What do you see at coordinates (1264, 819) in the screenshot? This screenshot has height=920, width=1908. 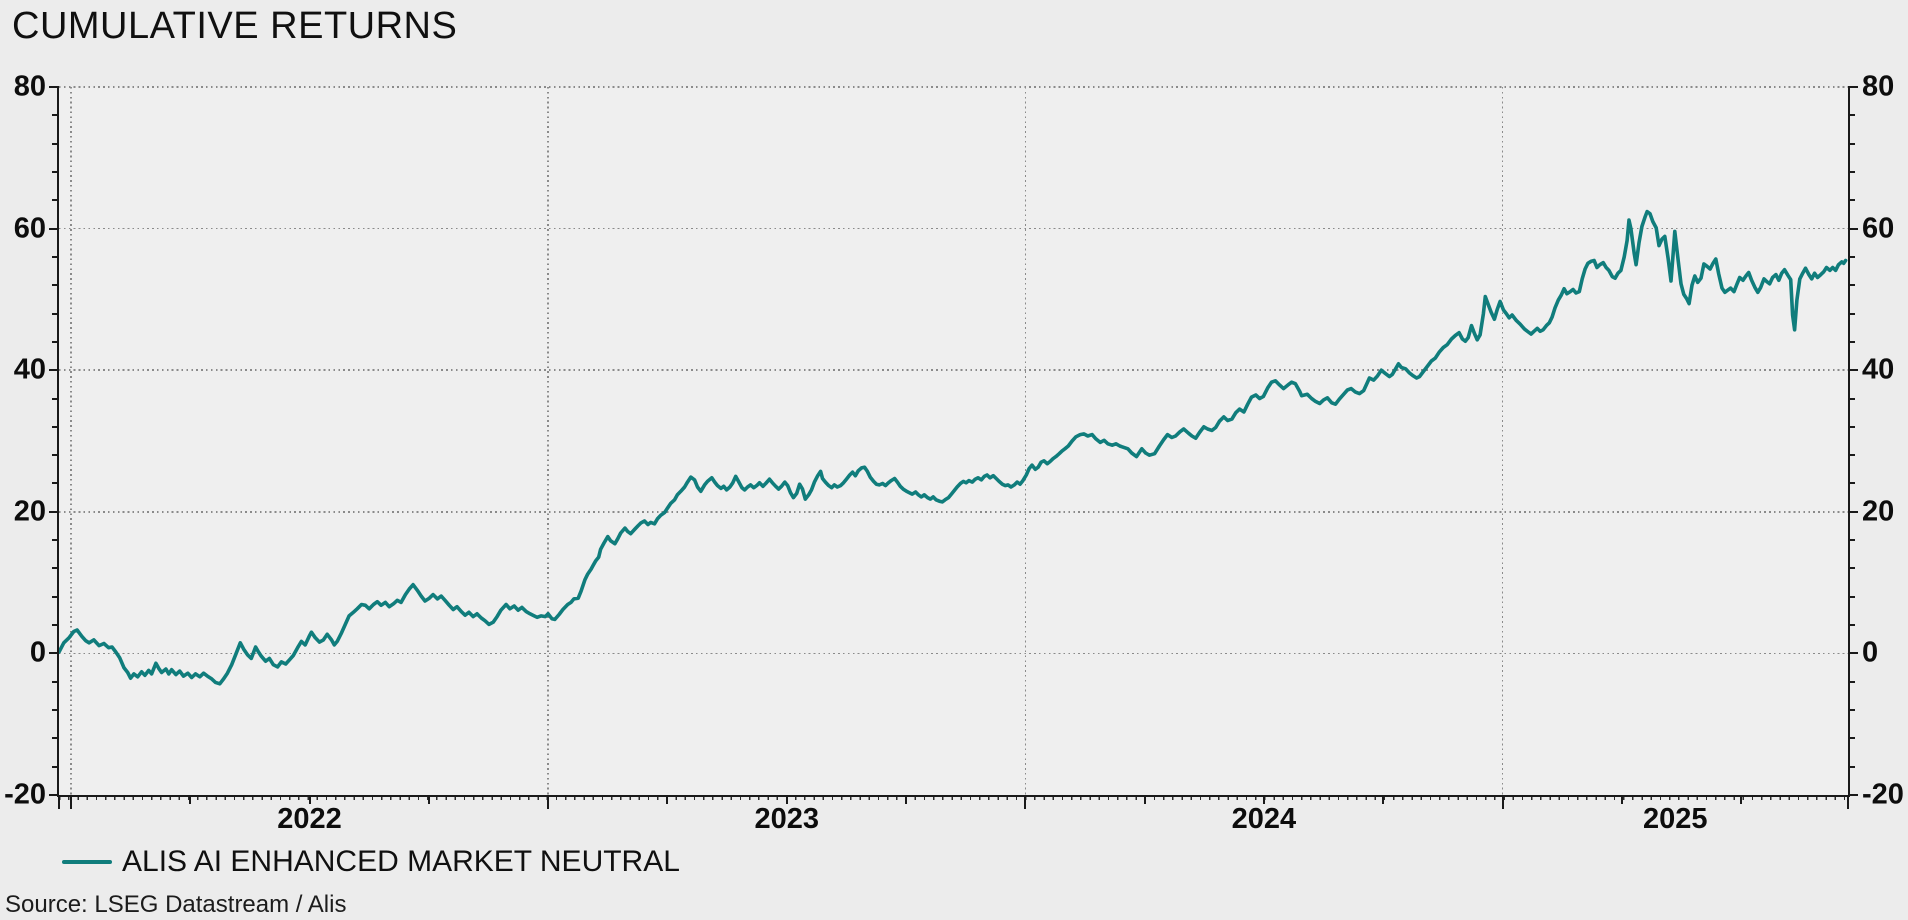 I see `x-axis-label: 2024` at bounding box center [1264, 819].